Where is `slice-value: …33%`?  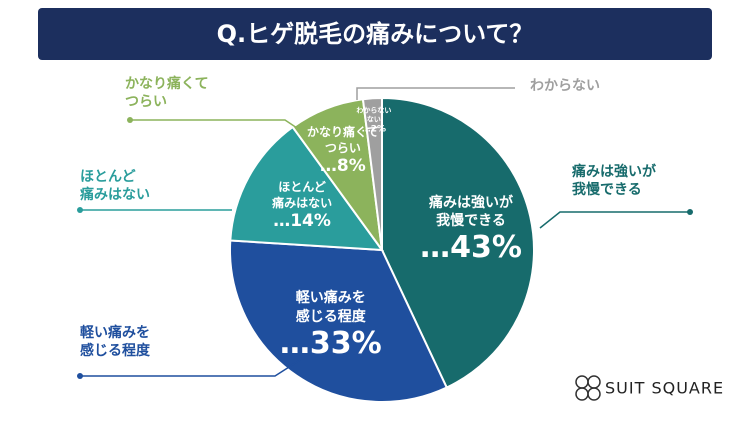
slice-value: …33% is located at coordinates (330, 343).